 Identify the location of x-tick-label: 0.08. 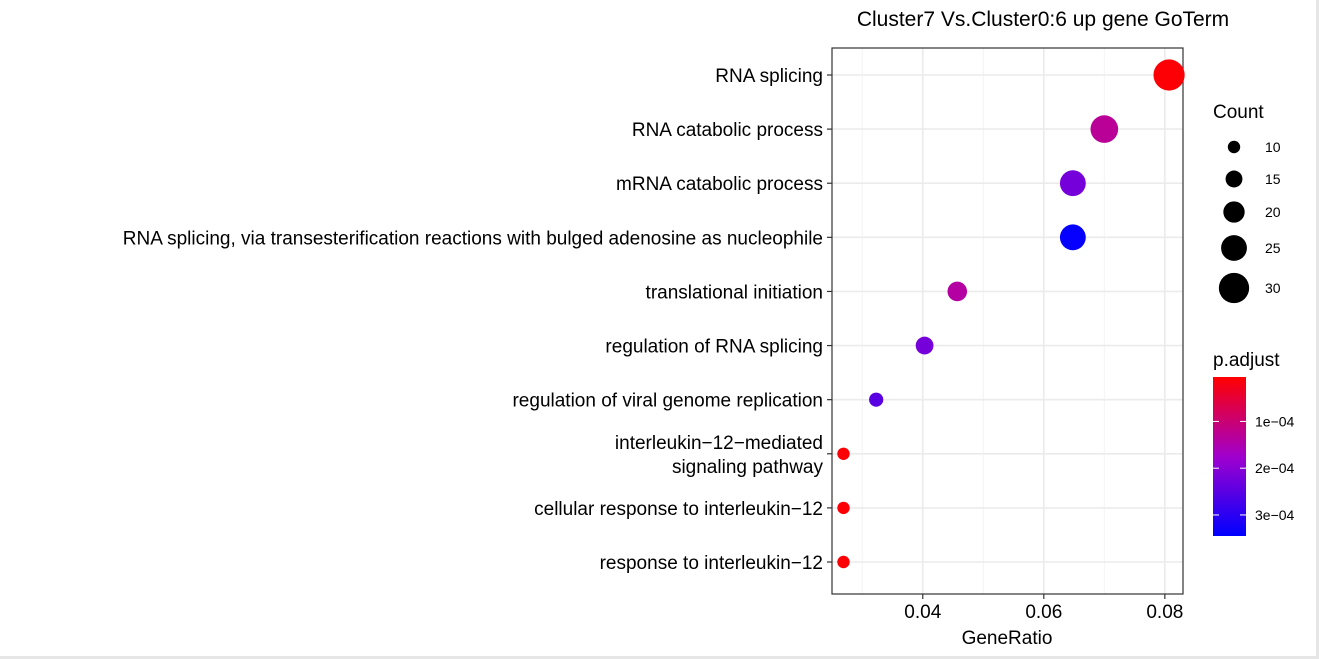
(1164, 612).